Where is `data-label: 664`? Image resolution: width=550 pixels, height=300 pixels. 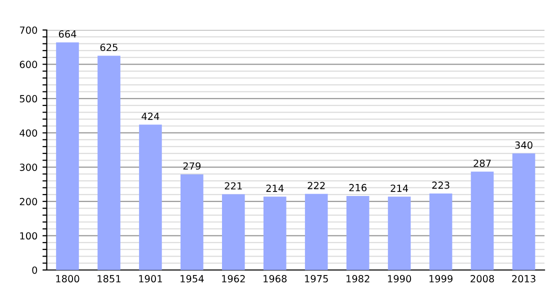 data-label: 664 is located at coordinates (67, 34).